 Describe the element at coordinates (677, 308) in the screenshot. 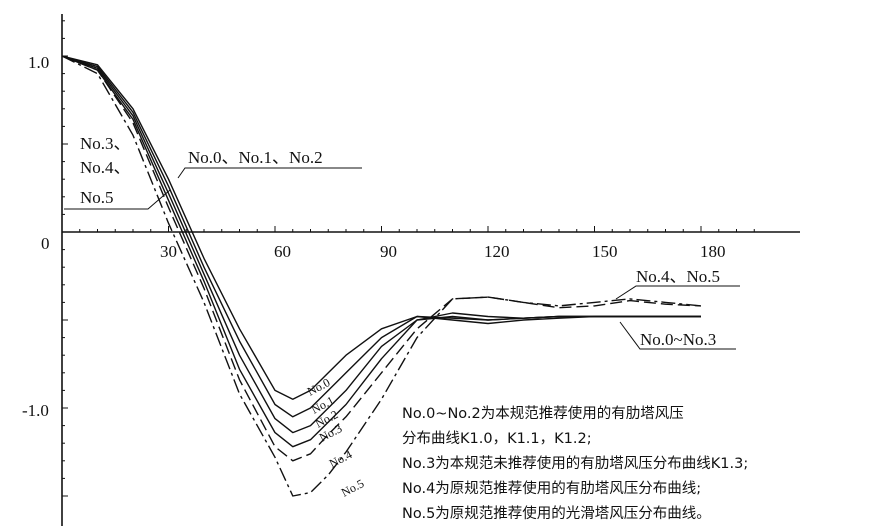

I see `right-annotations: No.4、No.5 No.0~No.3` at that location.